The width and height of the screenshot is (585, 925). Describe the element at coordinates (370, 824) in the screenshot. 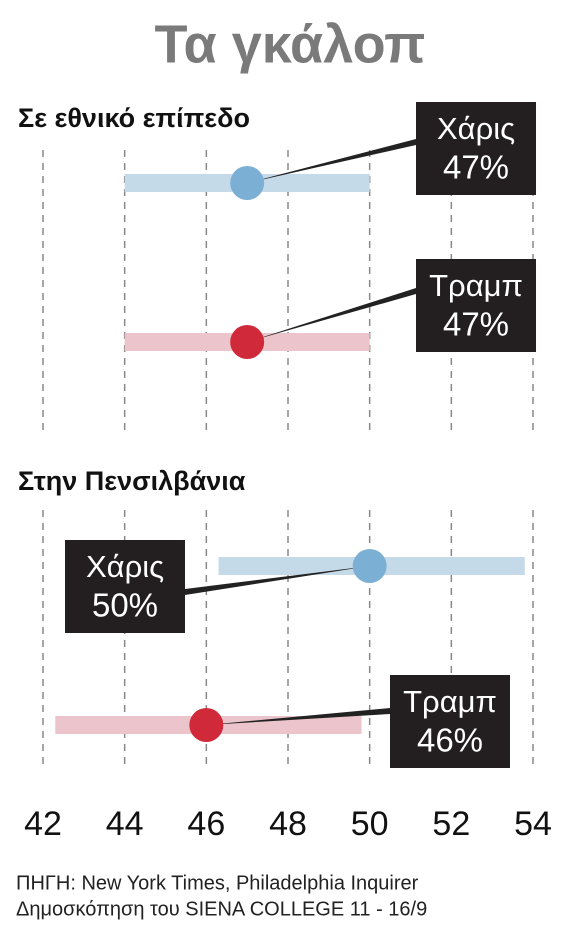

I see `x-tick-label: 50` at that location.